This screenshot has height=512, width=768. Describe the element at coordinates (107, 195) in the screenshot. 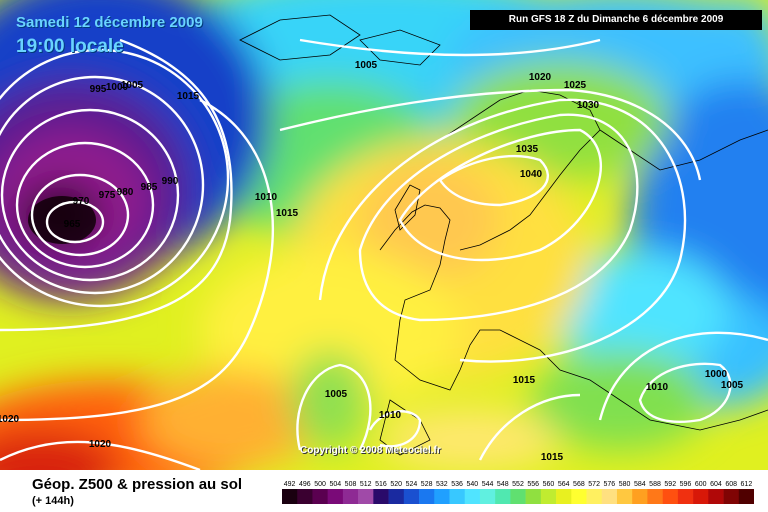

I see `isobar-label: 975` at that location.